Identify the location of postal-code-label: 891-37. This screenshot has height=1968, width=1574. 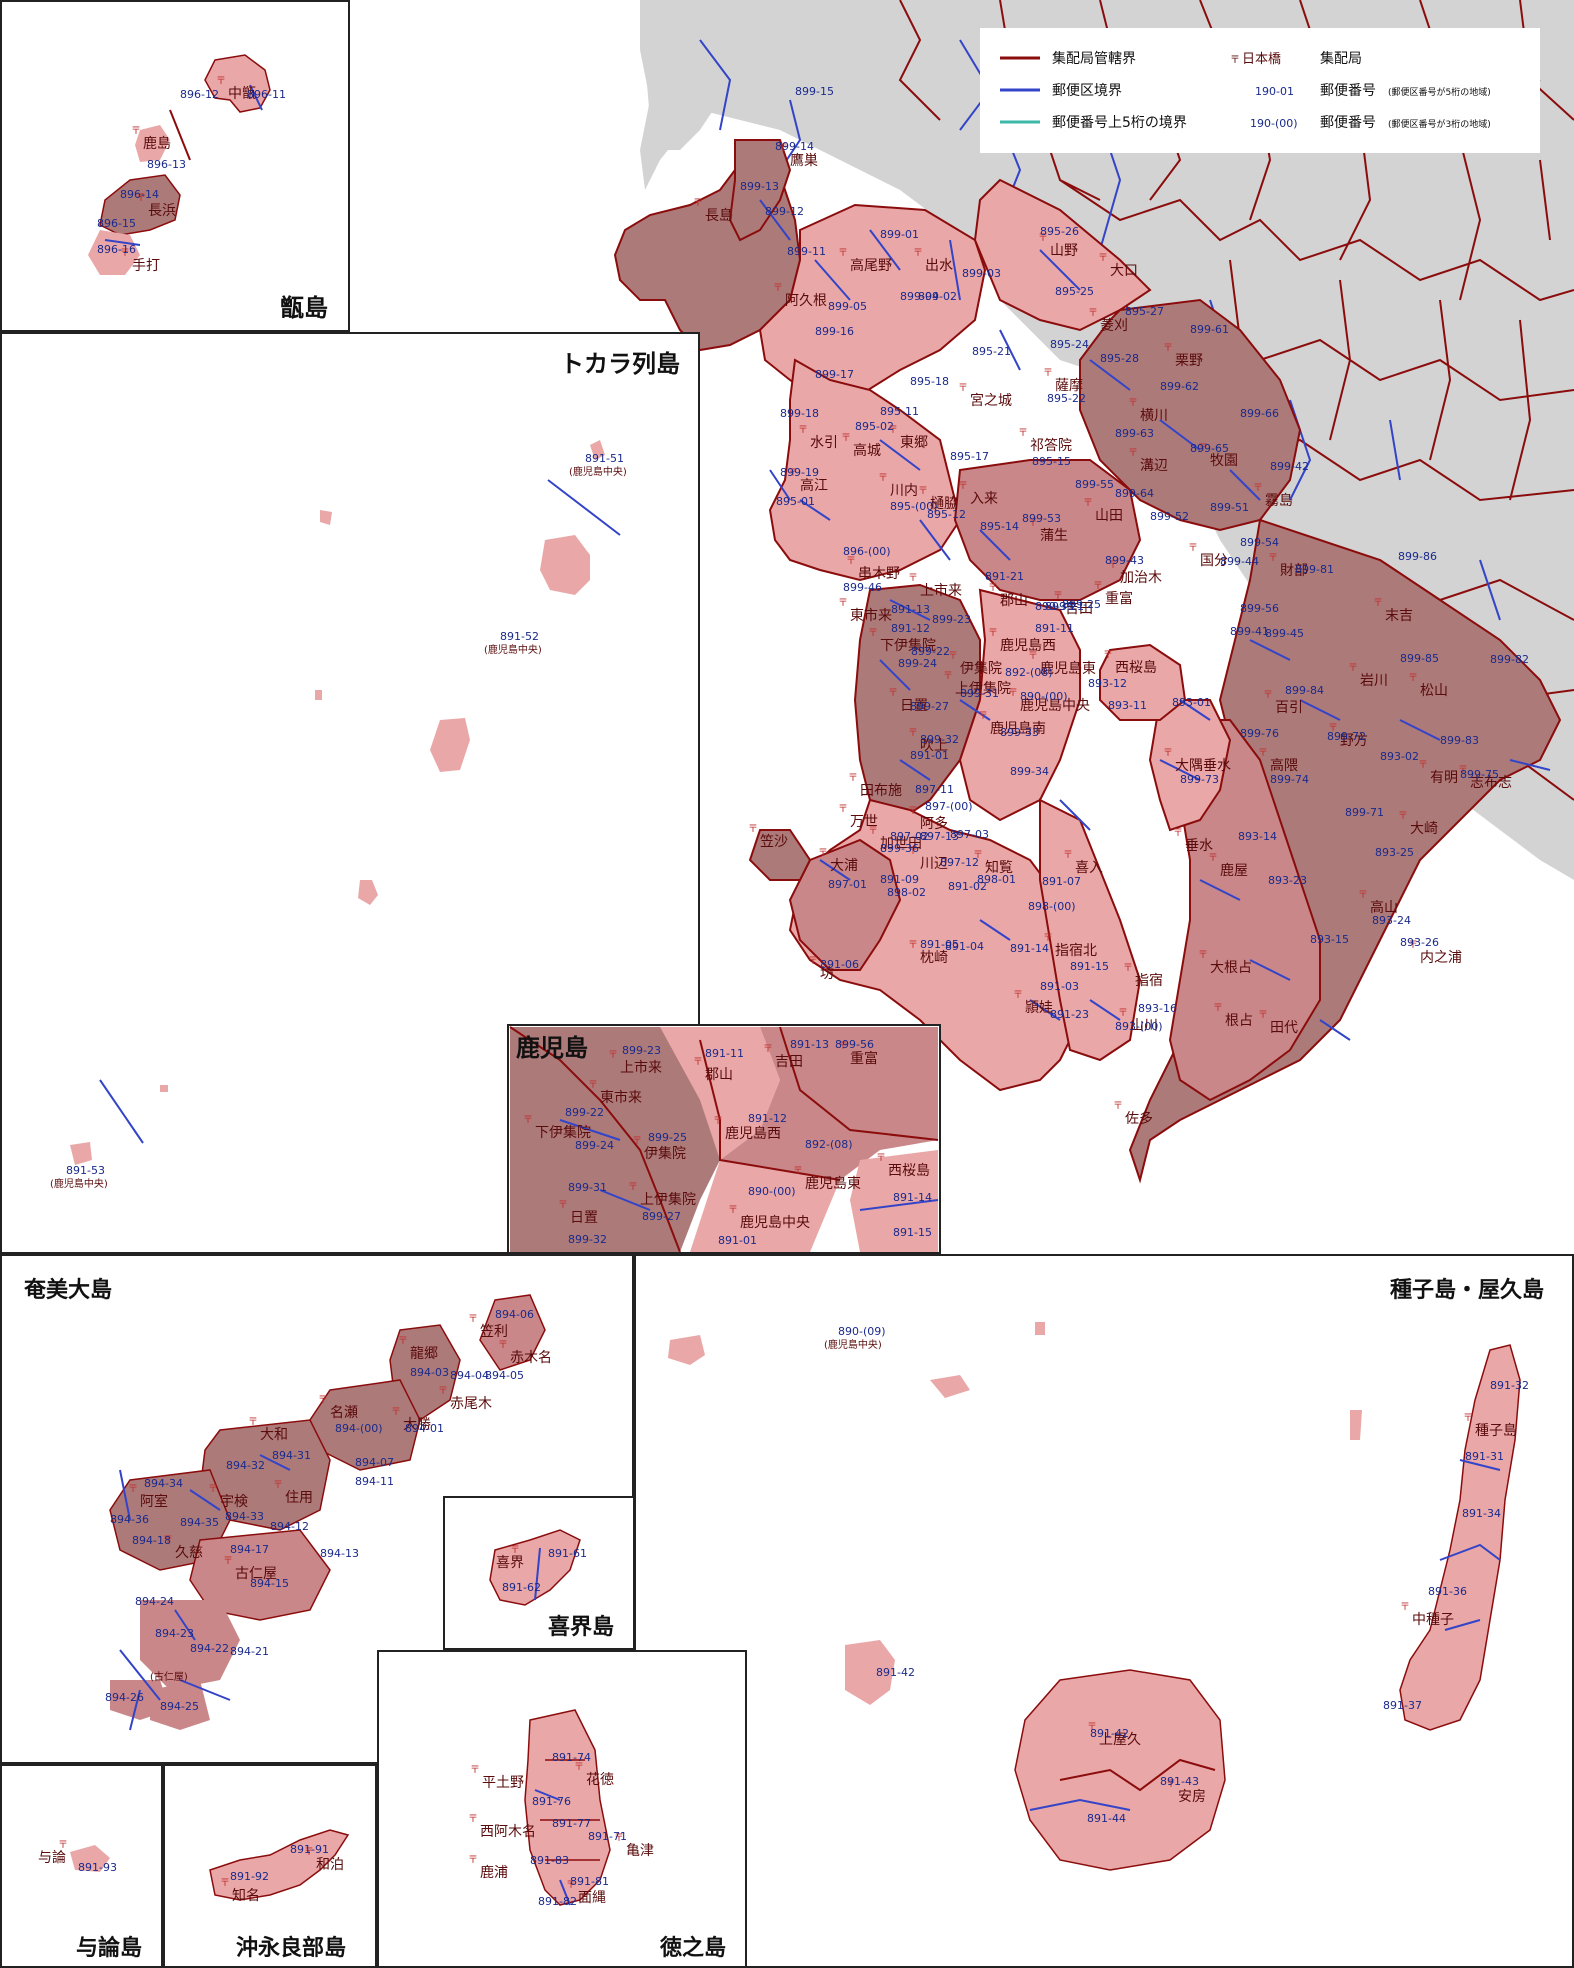
(1402, 1705).